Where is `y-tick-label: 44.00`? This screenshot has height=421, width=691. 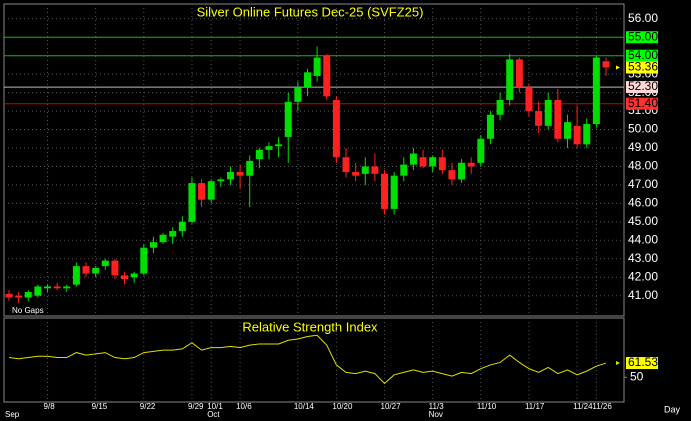 y-tick-label: 44.00 is located at coordinates (643, 239).